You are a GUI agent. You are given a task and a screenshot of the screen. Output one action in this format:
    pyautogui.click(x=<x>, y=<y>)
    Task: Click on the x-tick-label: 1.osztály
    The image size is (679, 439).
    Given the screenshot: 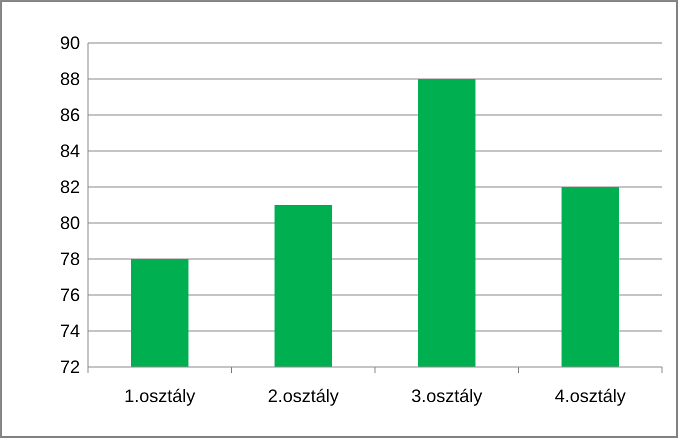 What is the action you would take?
    pyautogui.click(x=160, y=396)
    